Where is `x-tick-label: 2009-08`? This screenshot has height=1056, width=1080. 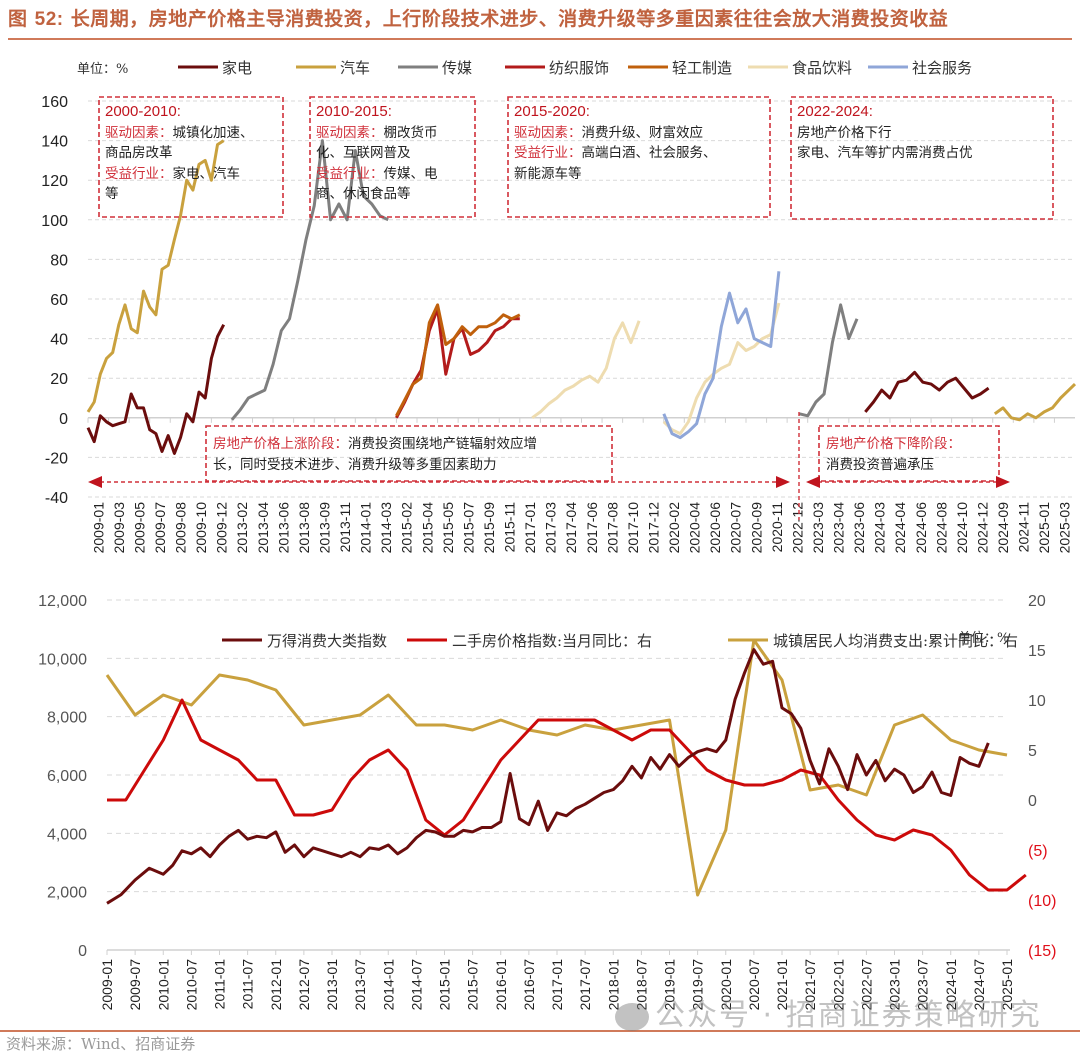
x-tick-label: 2009-08 is located at coordinates (181, 528).